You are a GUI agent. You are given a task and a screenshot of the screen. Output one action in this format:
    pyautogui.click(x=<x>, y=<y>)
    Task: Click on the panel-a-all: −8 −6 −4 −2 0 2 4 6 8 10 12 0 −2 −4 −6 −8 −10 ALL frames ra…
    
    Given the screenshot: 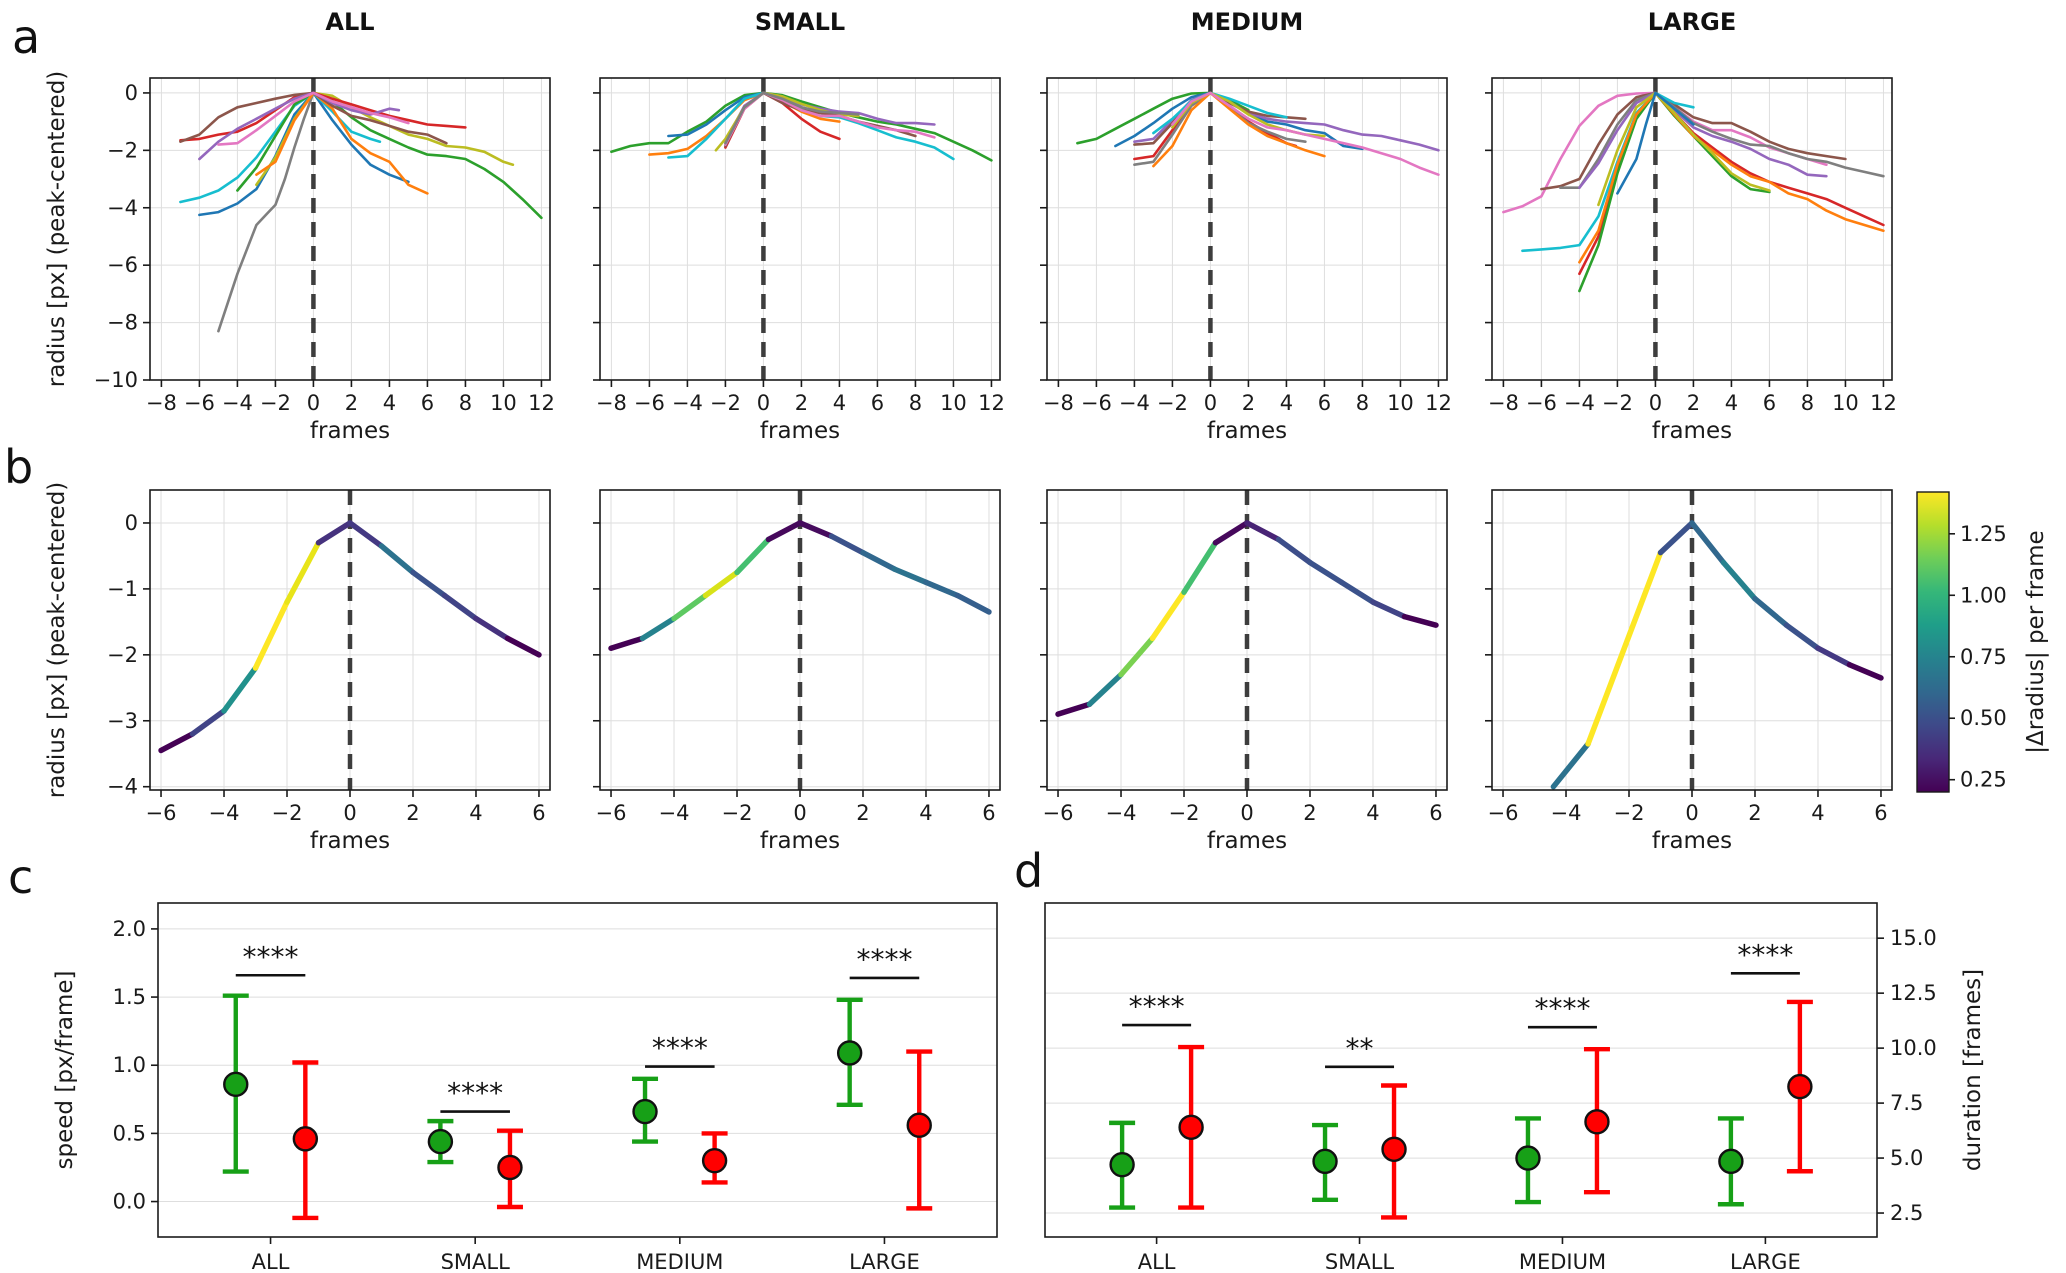 What is the action you would take?
    pyautogui.click(x=299, y=226)
    